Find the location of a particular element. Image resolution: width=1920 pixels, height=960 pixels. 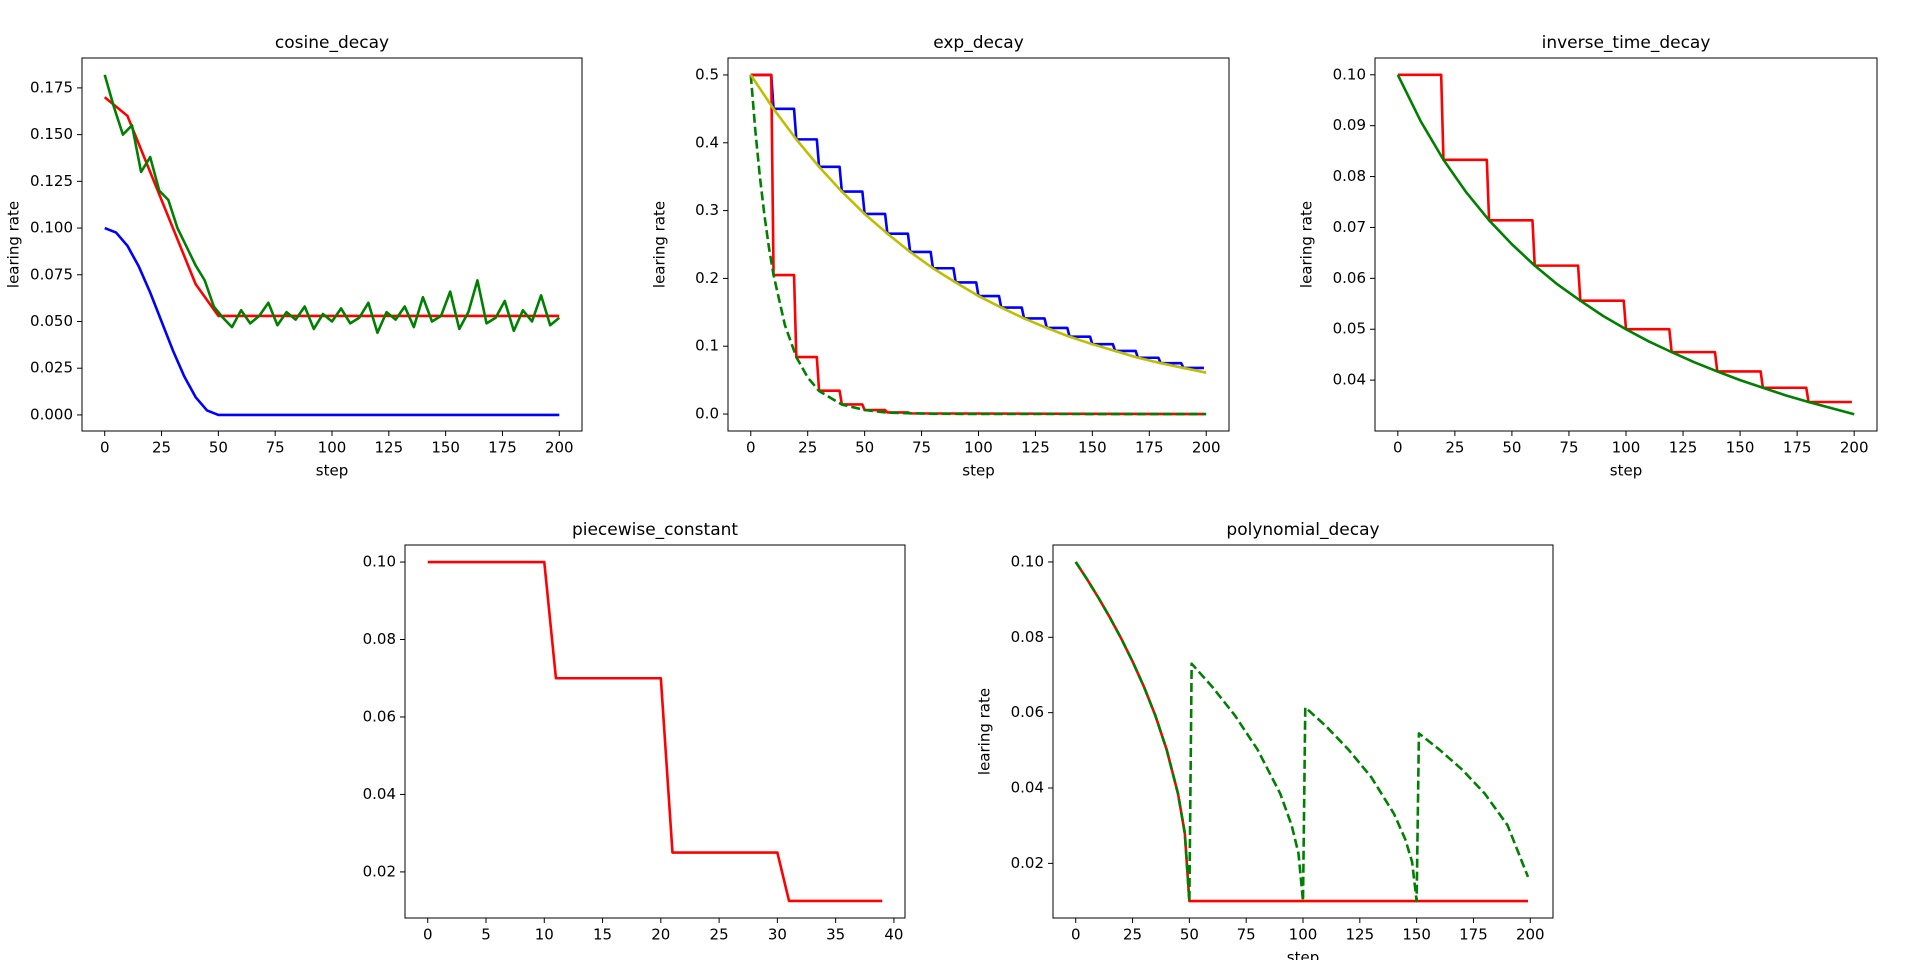

y-tick-label: 0.2 is located at coordinates (707, 278).